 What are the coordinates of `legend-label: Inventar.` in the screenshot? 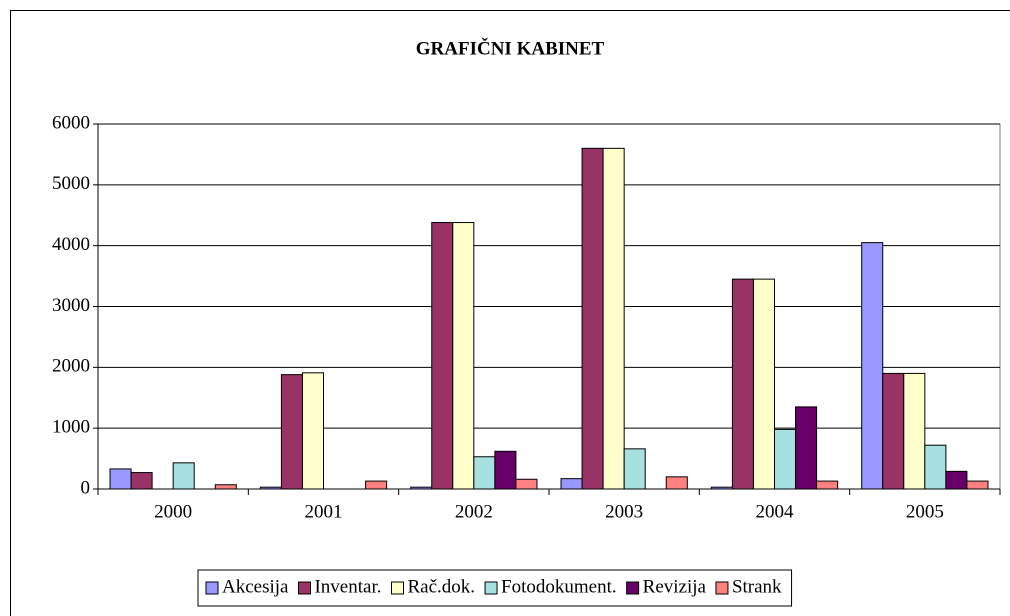 It's located at (347, 586).